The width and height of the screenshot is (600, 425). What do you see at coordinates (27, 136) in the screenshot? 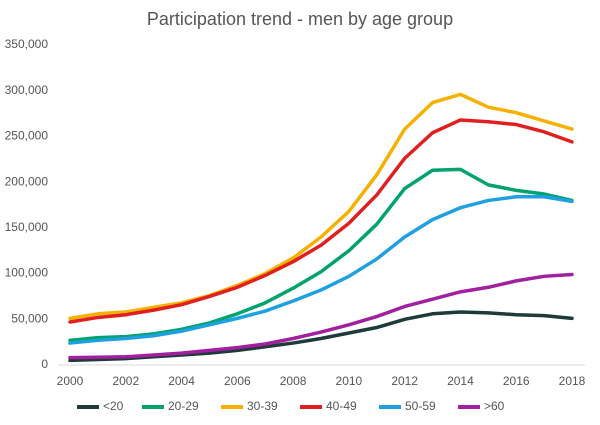
I see `y-tick-label: 250,000` at bounding box center [27, 136].